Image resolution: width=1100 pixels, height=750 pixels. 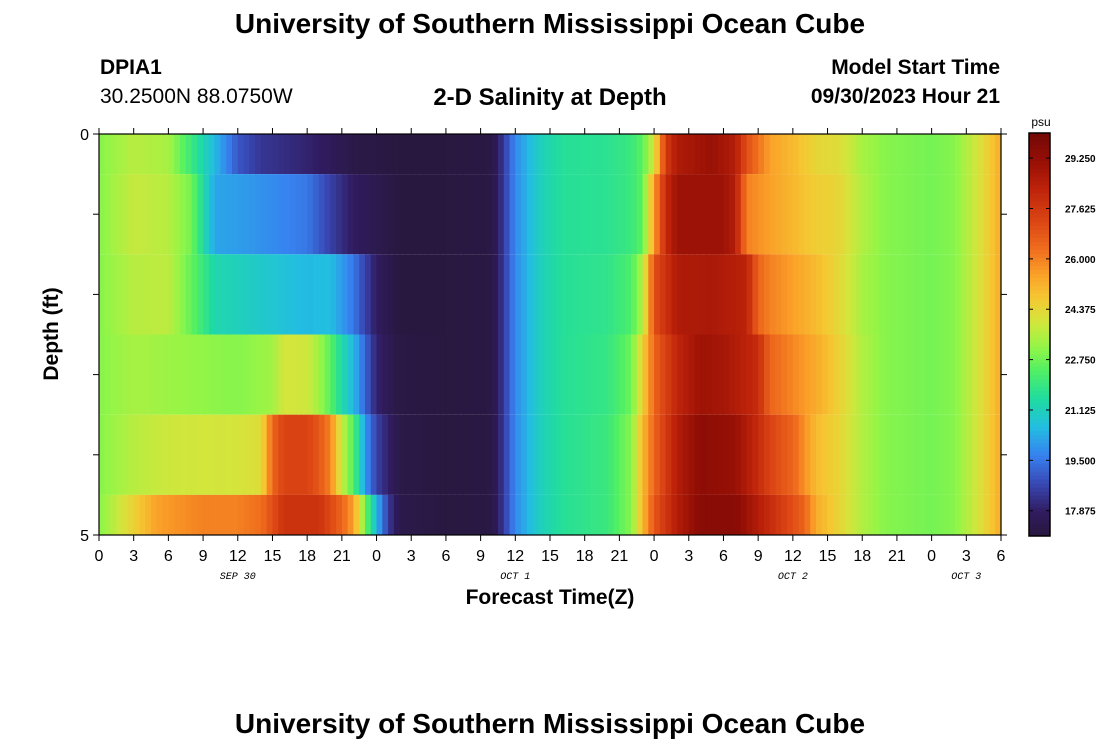 I want to click on x-tick-label: 3, so click(x=688, y=556).